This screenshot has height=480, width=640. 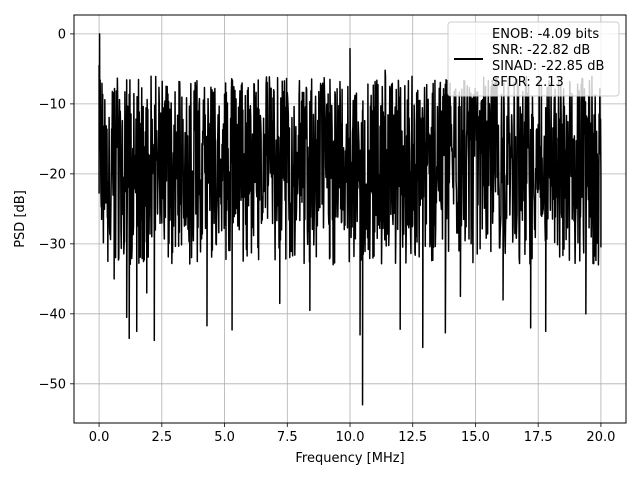 I want to click on x-tick-labels: 0.0 2.5 5.0 7.5 10.0 12.5 15.0 17.5 20.0, so click(x=352, y=437).